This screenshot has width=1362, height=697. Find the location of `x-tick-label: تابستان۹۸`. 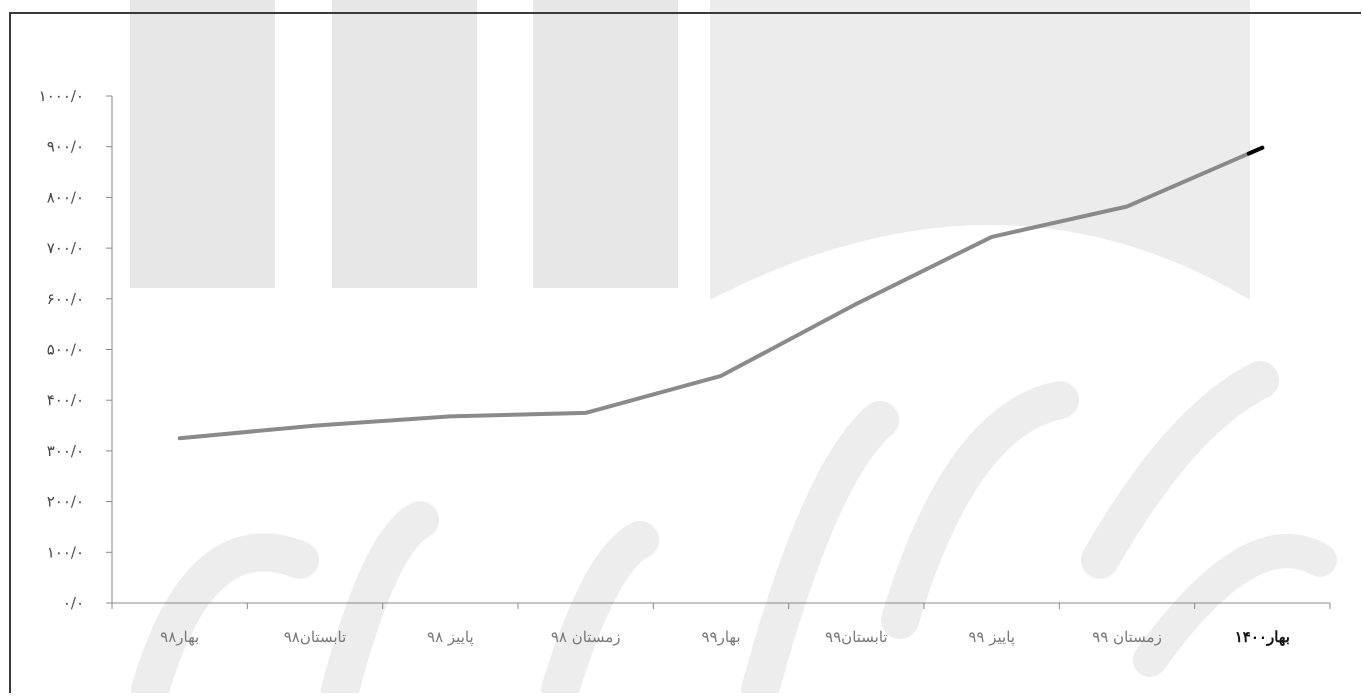

x-tick-label: تابستان۹۸ is located at coordinates (315, 637).